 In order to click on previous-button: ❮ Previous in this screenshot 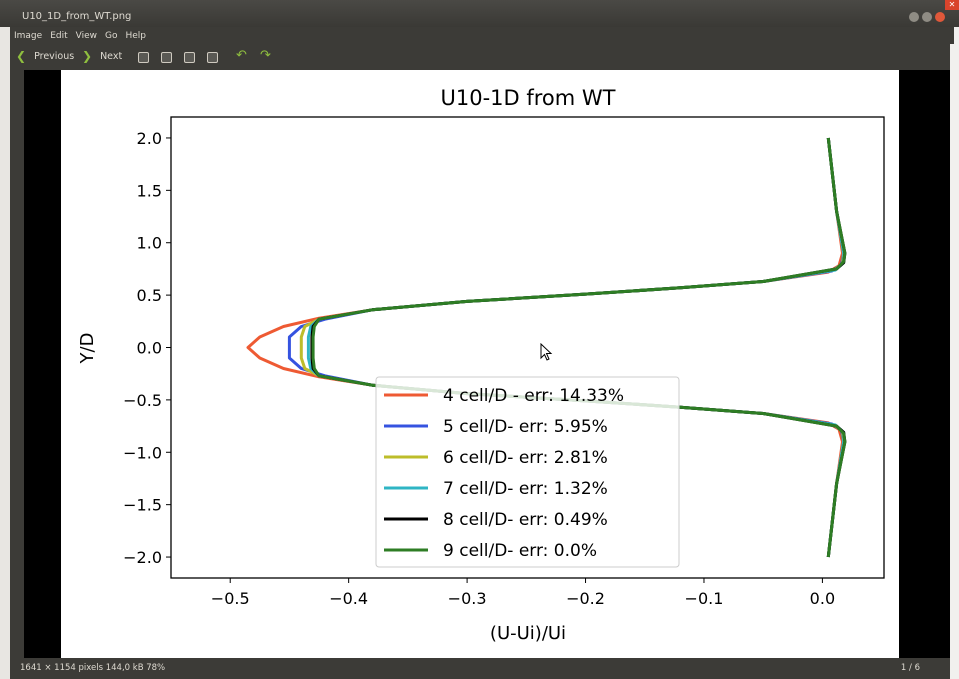, I will do `click(45, 56)`.